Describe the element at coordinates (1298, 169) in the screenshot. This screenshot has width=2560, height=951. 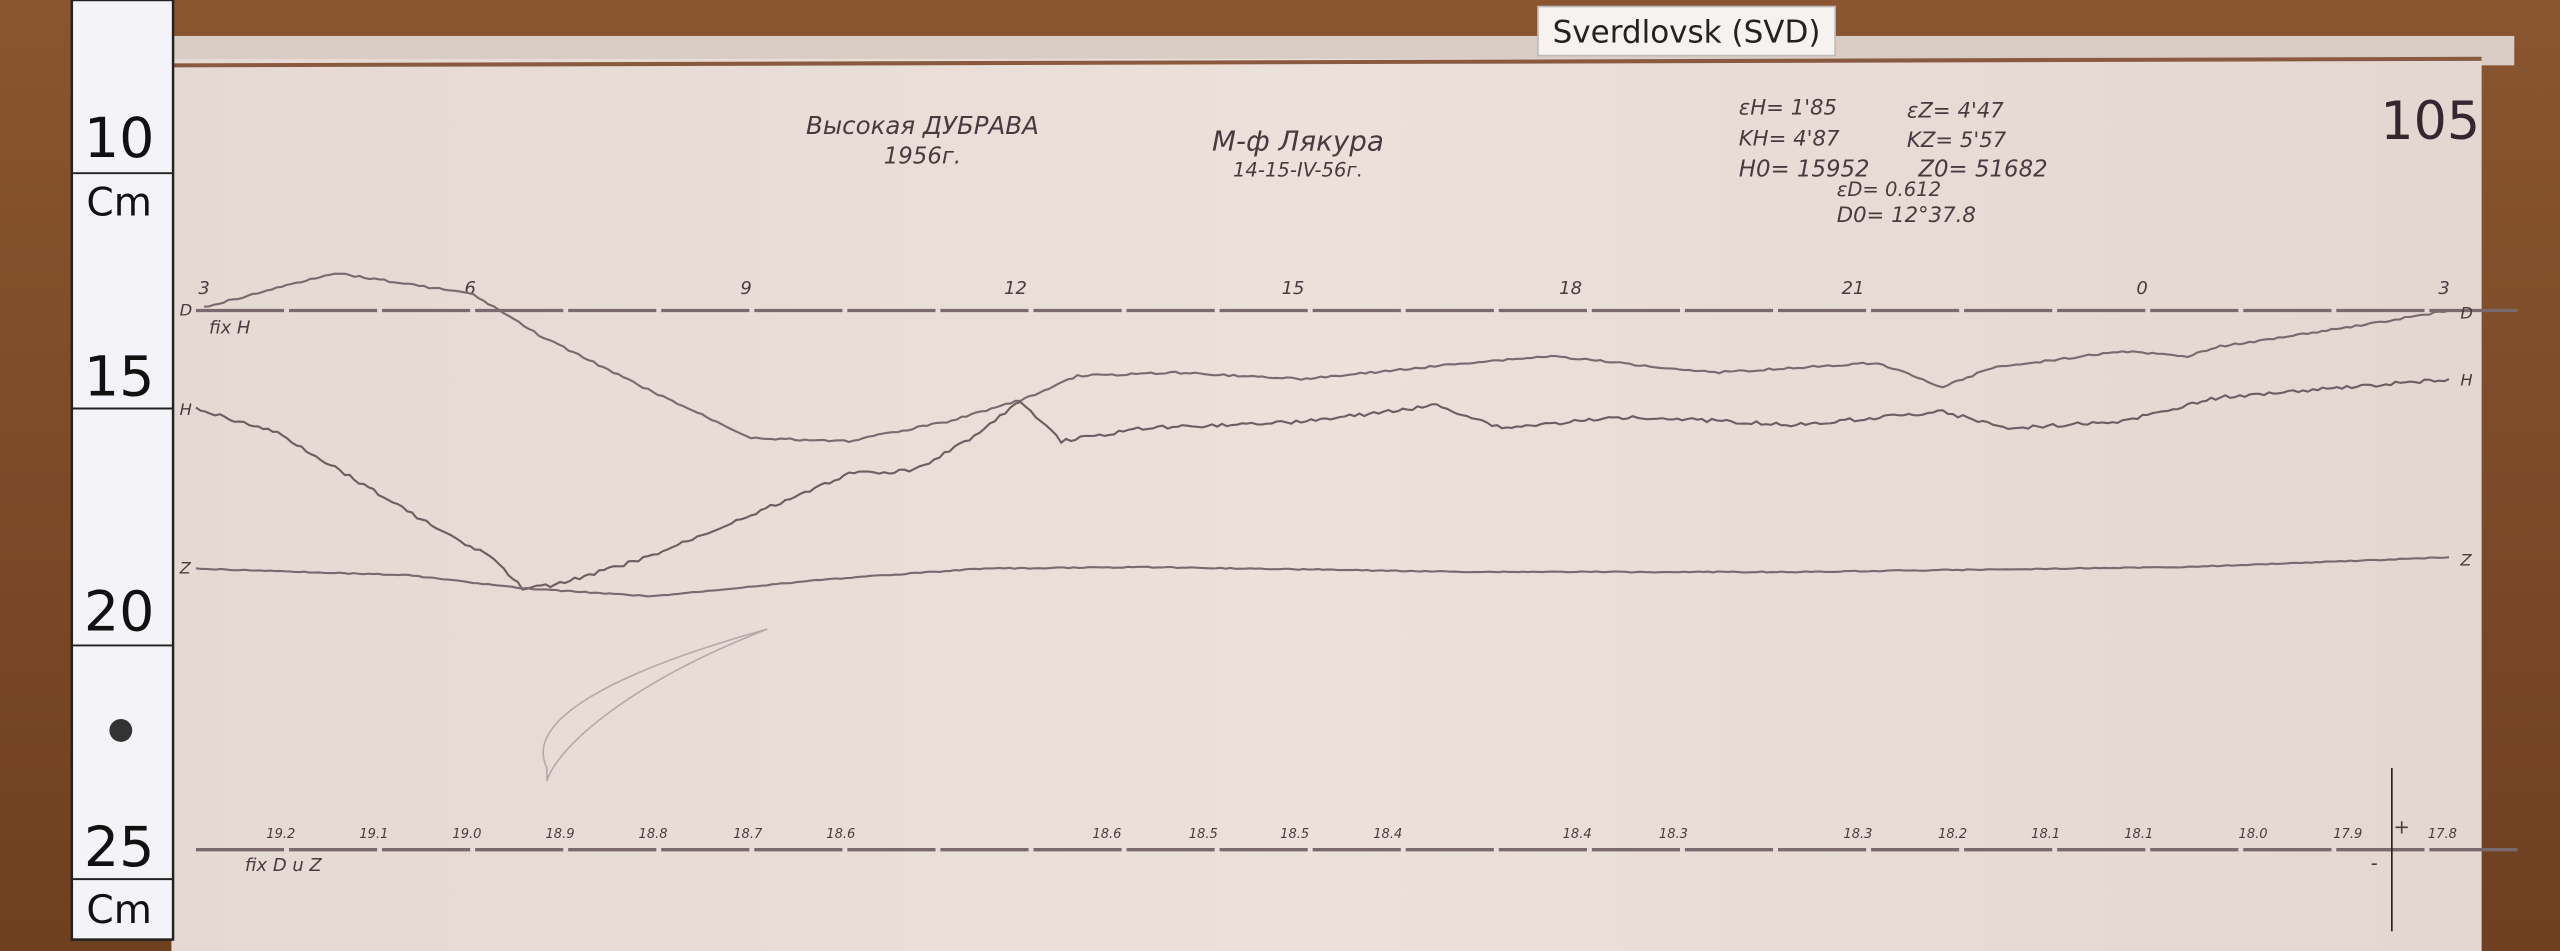
I see `record-date: 14-15-IV-56г.` at that location.